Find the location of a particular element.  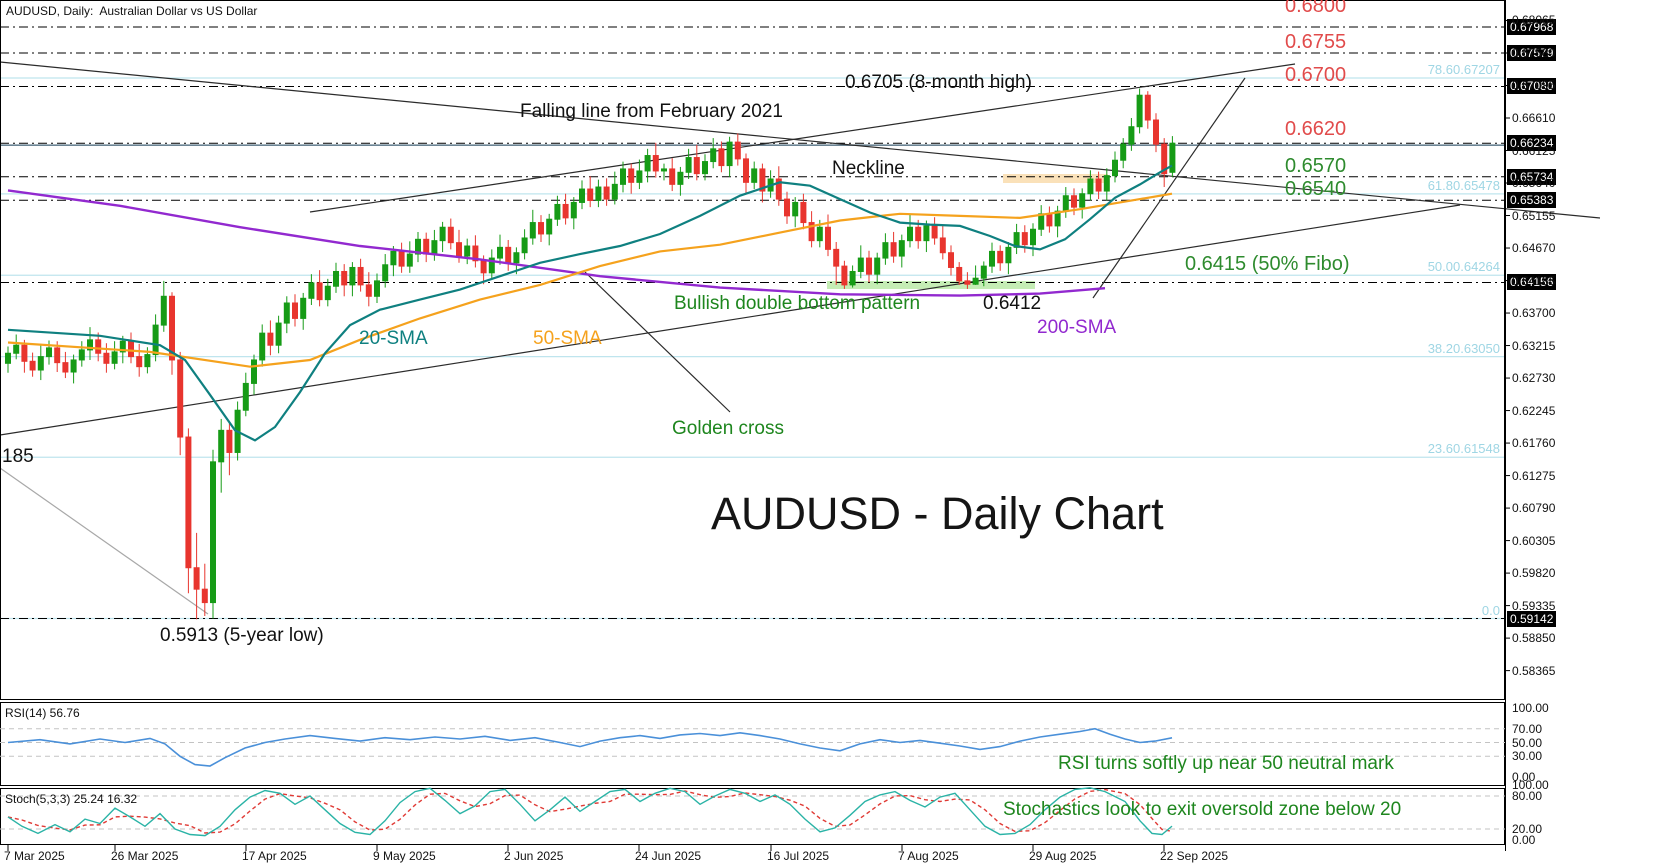

price-badge: 0.67968 is located at coordinates (1532, 26).